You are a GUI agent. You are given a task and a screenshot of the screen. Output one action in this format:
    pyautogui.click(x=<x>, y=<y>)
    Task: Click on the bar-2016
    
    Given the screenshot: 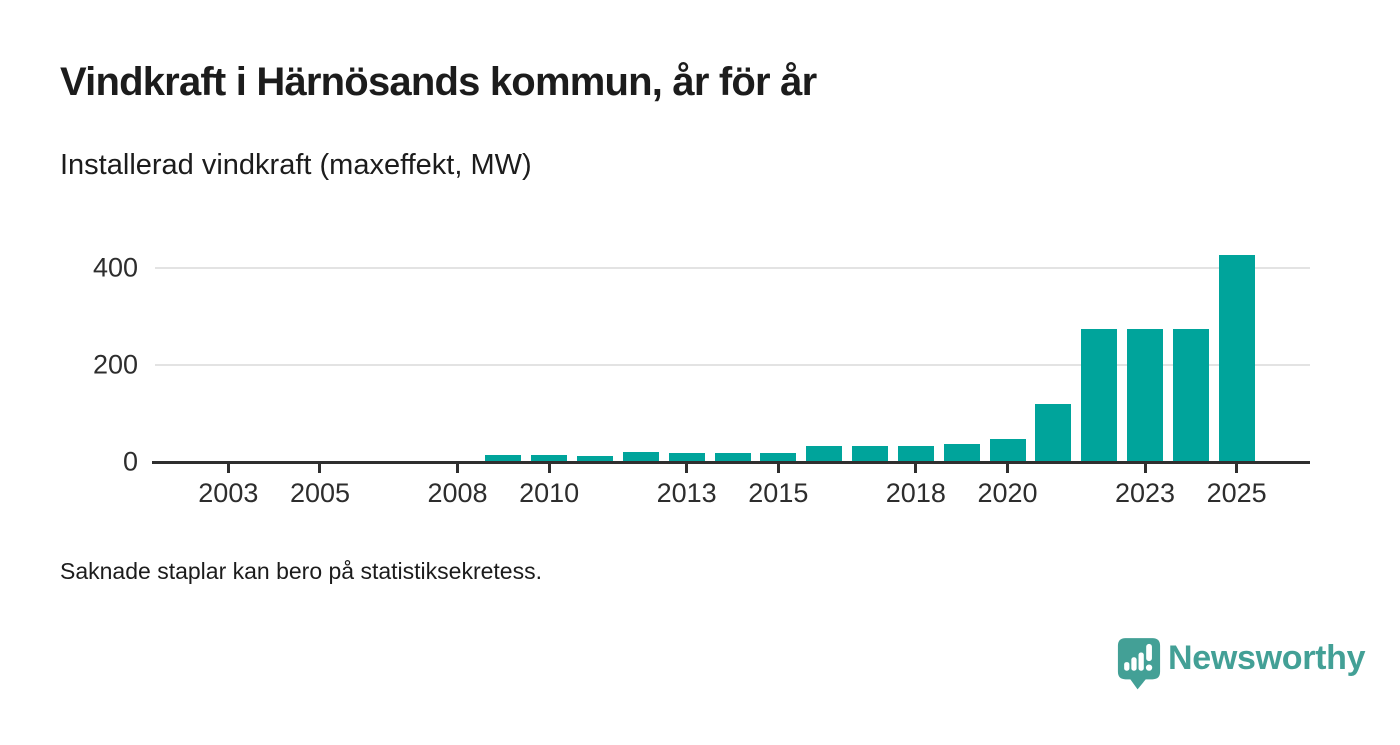 What is the action you would take?
    pyautogui.click(x=824, y=454)
    